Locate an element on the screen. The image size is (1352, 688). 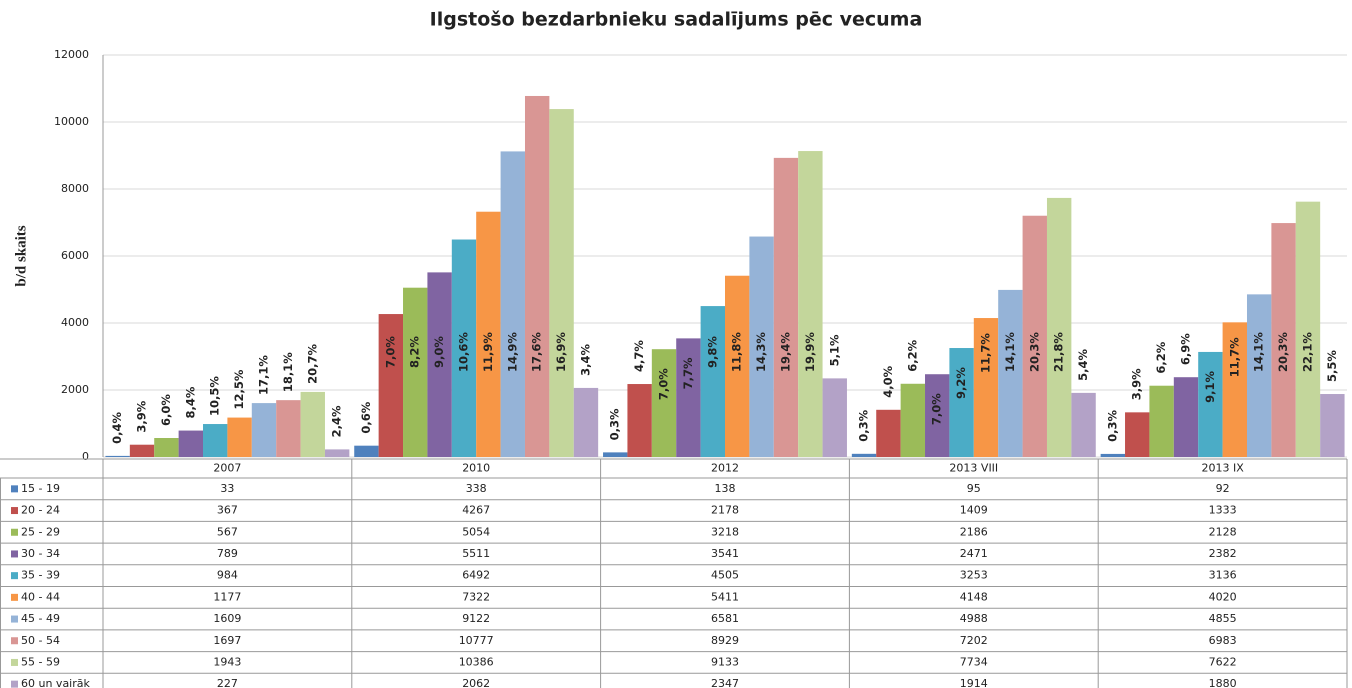
share-label: 9,0% is located at coordinates (439, 352).